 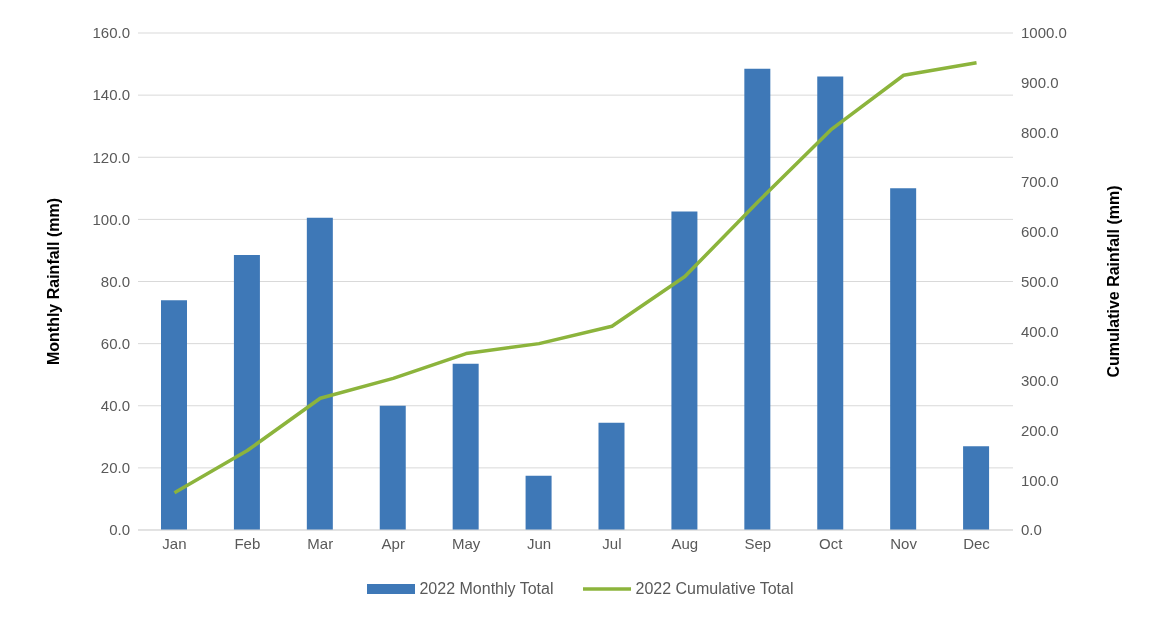 I want to click on x-tick-label: Nov, so click(x=904, y=543).